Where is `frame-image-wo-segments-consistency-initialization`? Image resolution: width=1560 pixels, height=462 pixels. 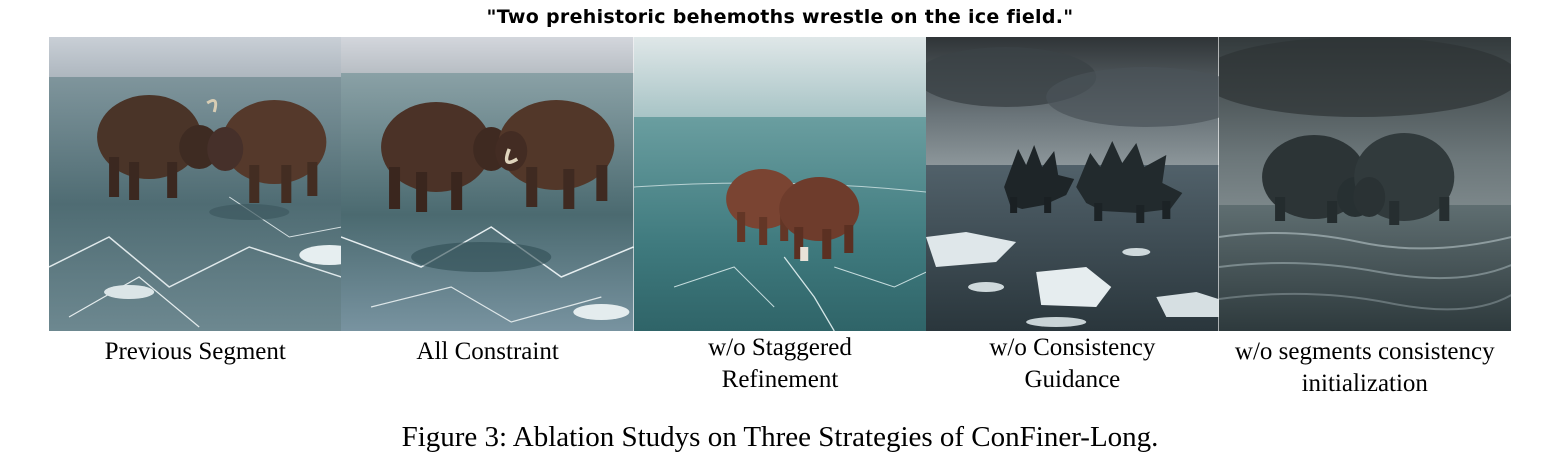
frame-image-wo-segments-consistency-initialization is located at coordinates (1364, 184).